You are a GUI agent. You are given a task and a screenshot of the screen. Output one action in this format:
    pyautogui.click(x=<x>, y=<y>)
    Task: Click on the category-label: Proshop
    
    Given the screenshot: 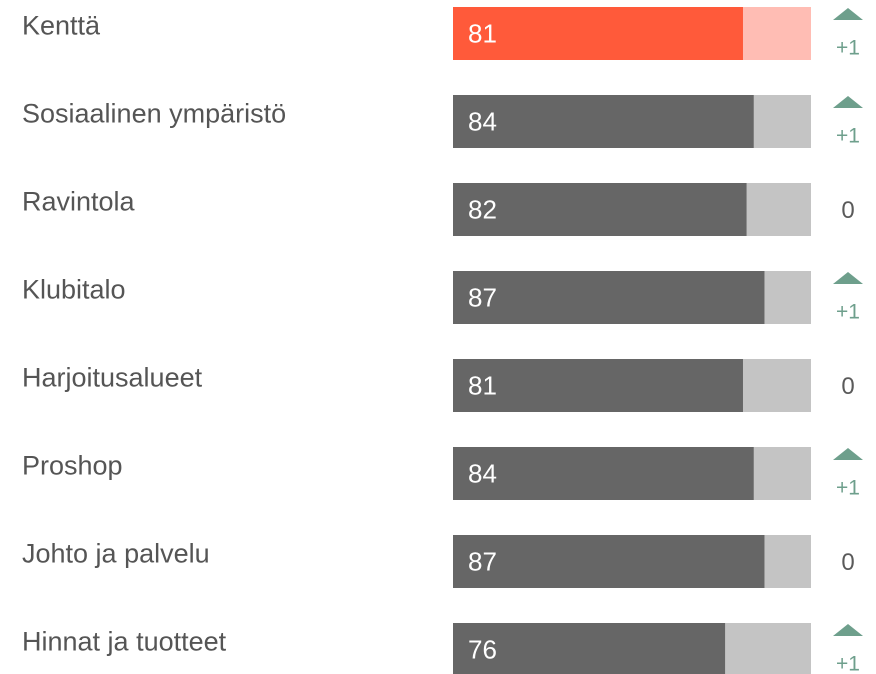 What is the action you would take?
    pyautogui.click(x=72, y=466)
    